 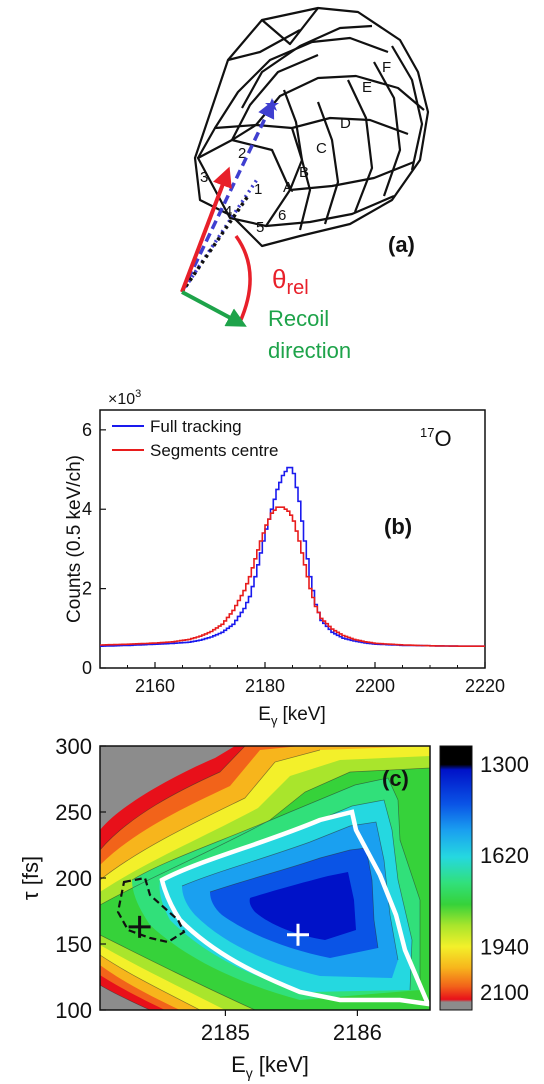 I want to click on c-y-axis-label: τ [fs], so click(x=30, y=878).